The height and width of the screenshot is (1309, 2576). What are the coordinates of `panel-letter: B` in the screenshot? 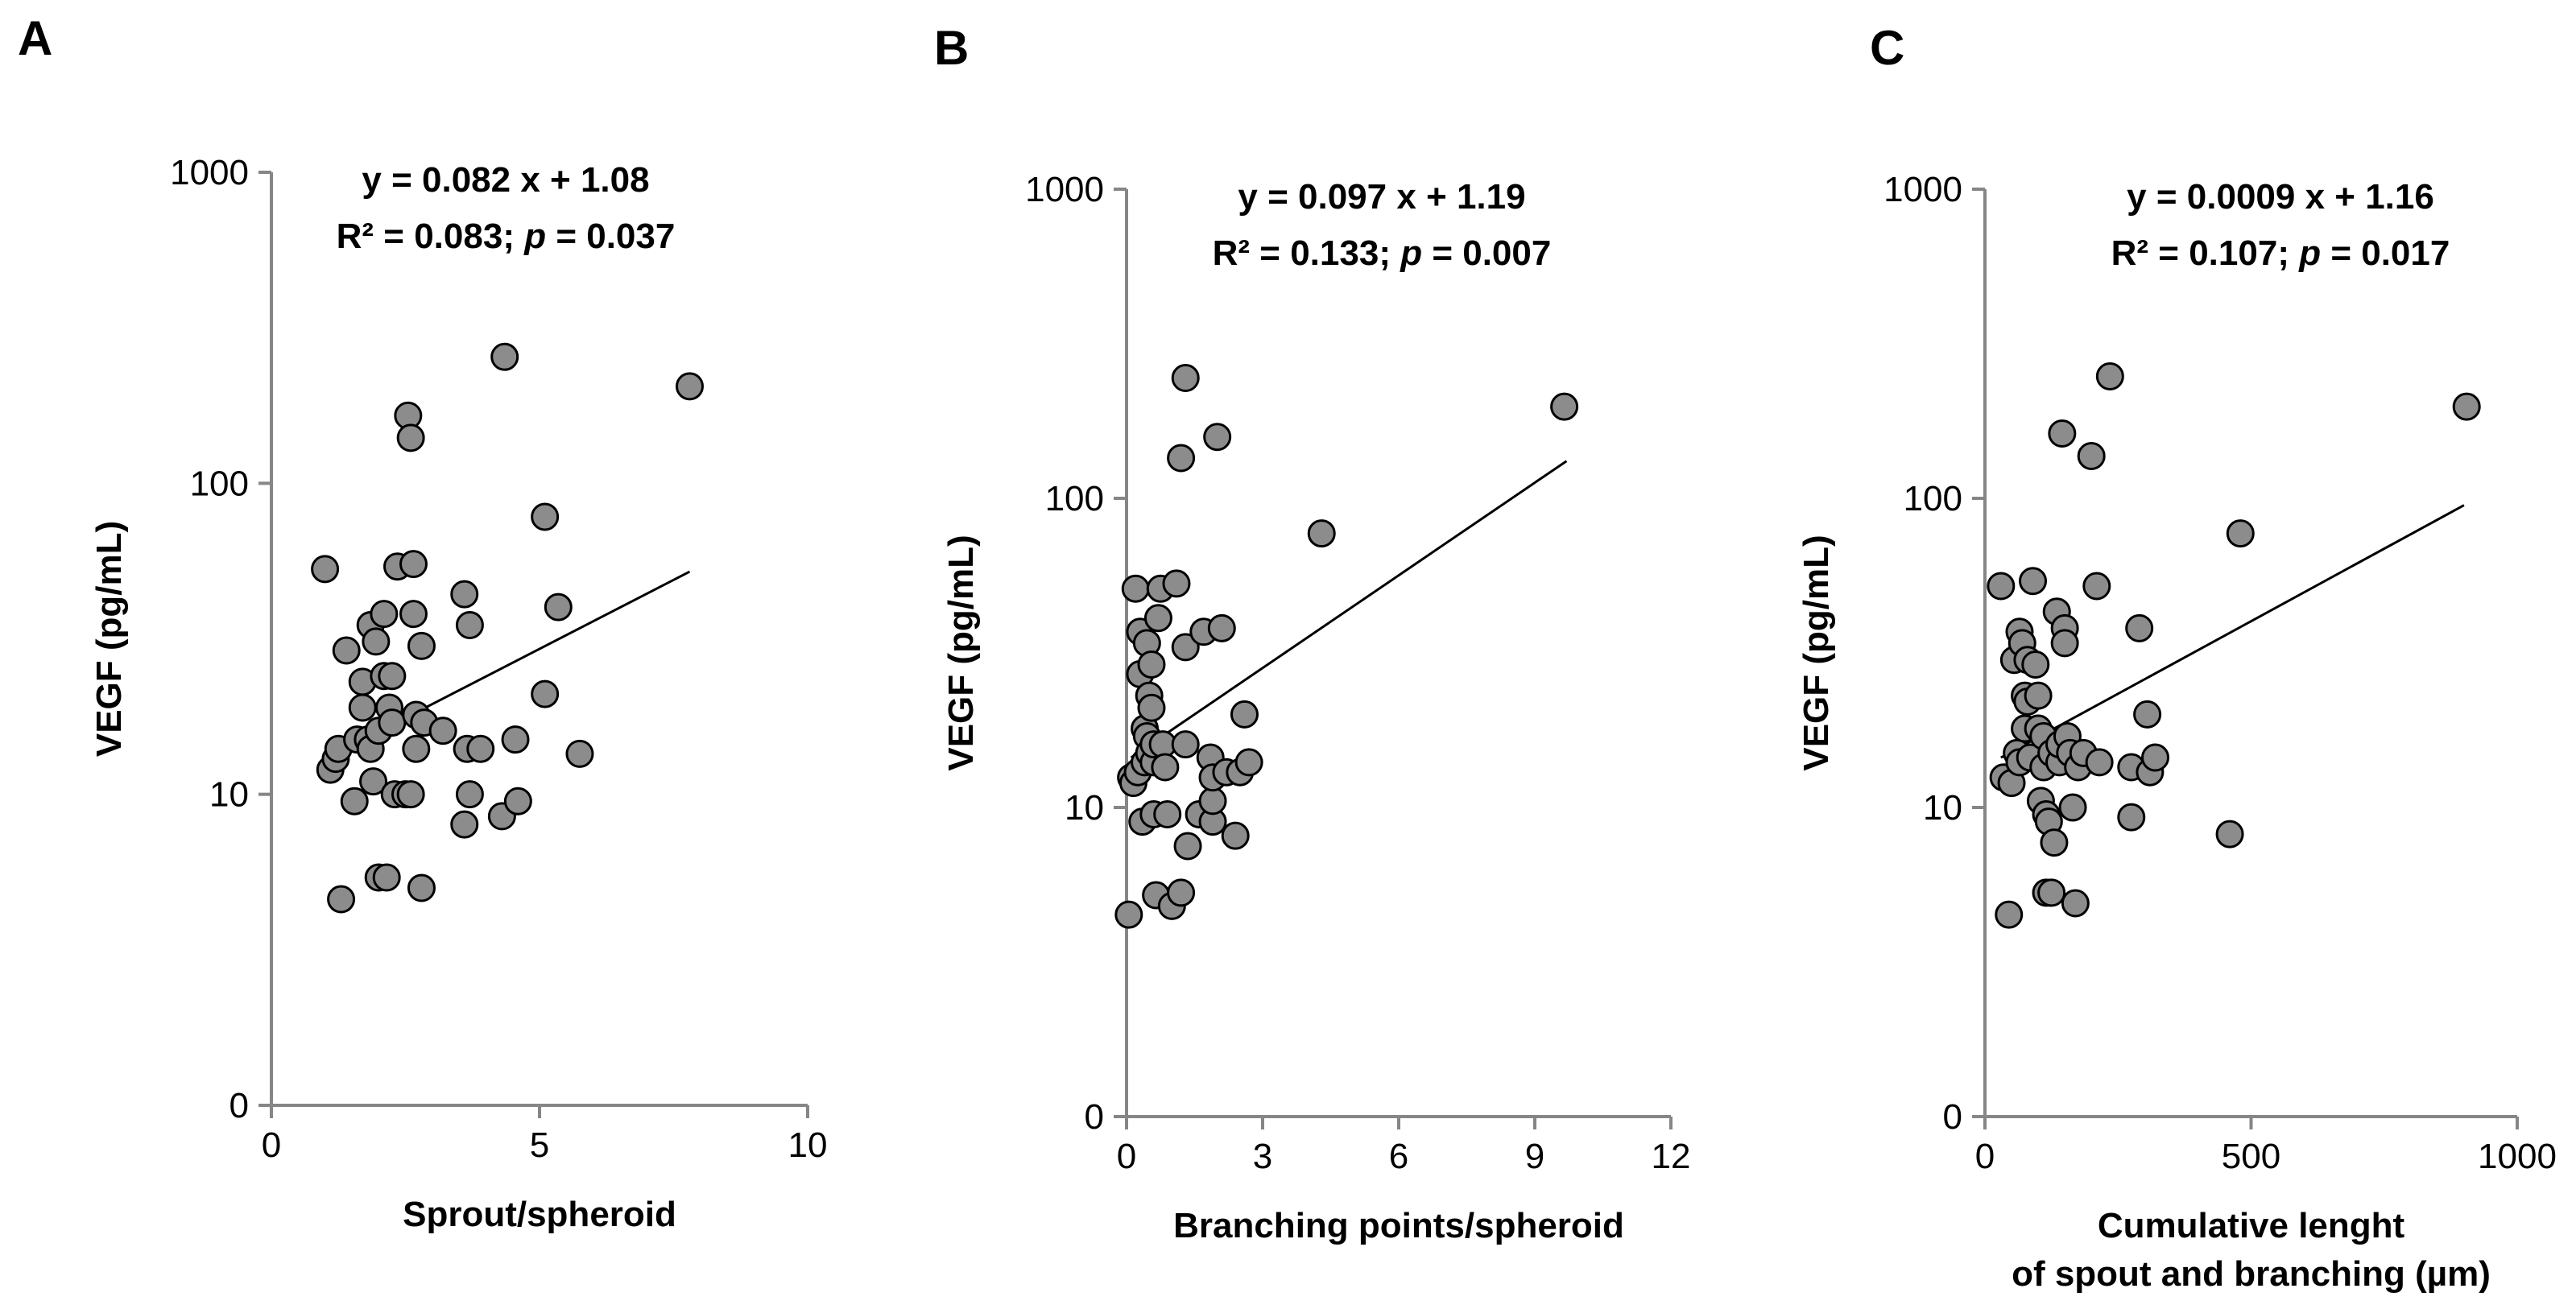 It's located at (952, 48).